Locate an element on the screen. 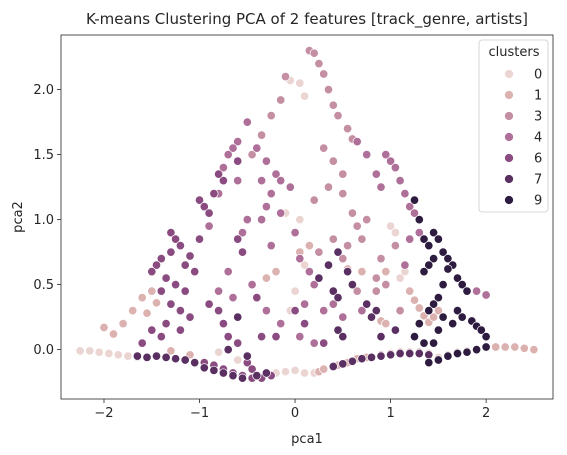 The width and height of the screenshot is (567, 455). legend-label-6: 6 is located at coordinates (538, 159).